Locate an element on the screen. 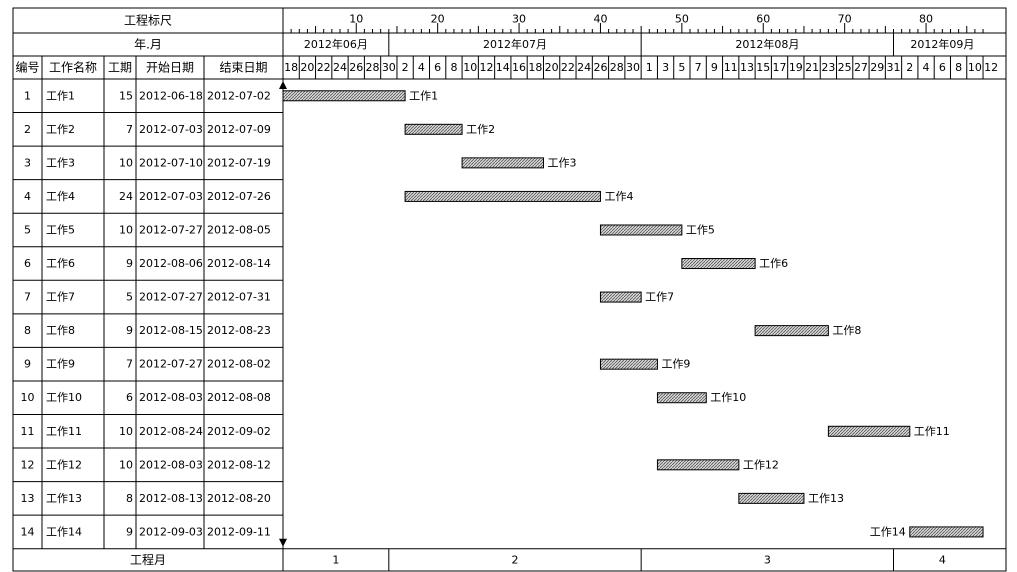 The height and width of the screenshot is (572, 1017). task-start-date: 2012-08-06 is located at coordinates (171, 263).